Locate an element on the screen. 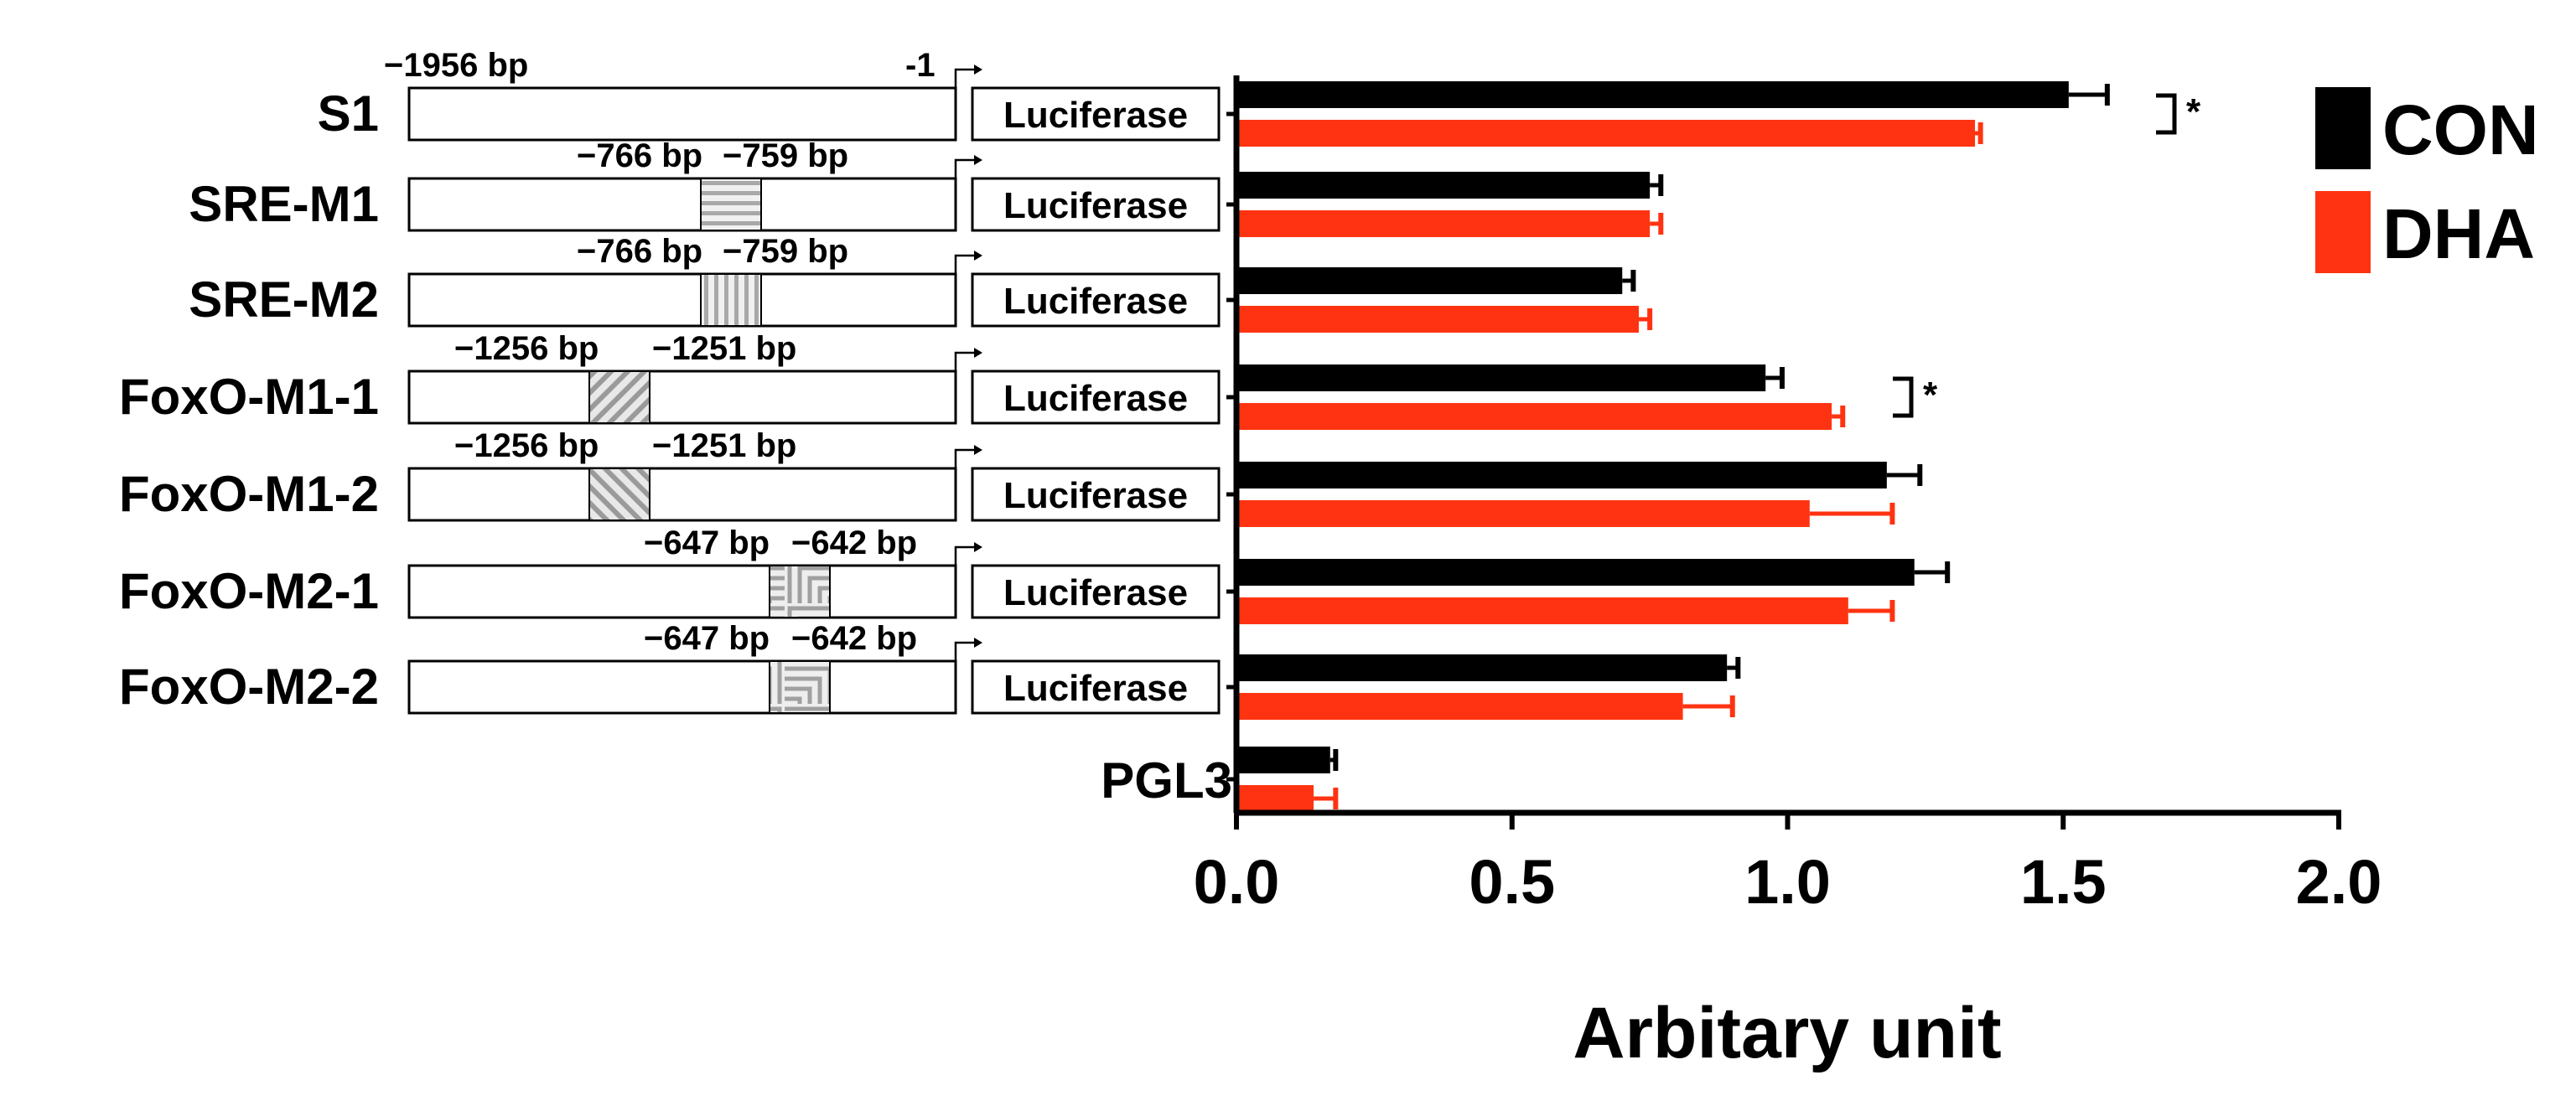  legend: CON DHA is located at coordinates (2427, 180).